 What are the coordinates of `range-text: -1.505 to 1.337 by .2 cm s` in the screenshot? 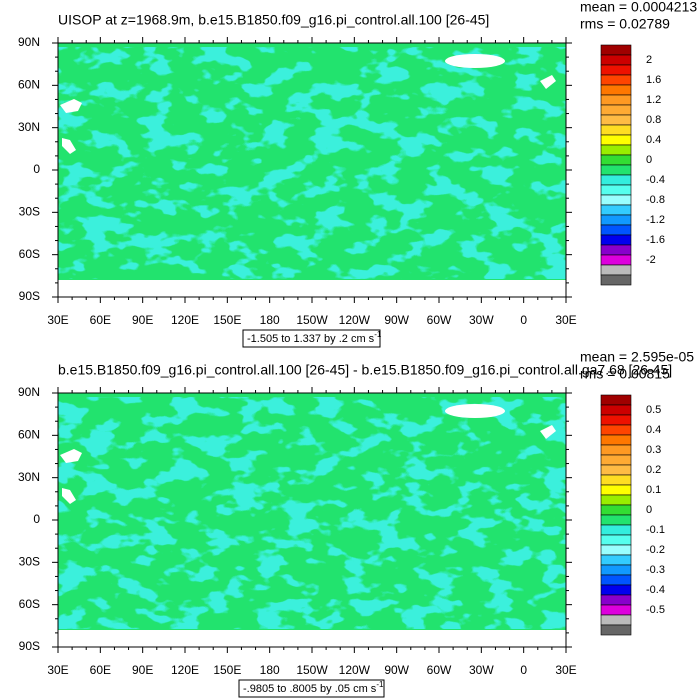 It's located at (311, 339).